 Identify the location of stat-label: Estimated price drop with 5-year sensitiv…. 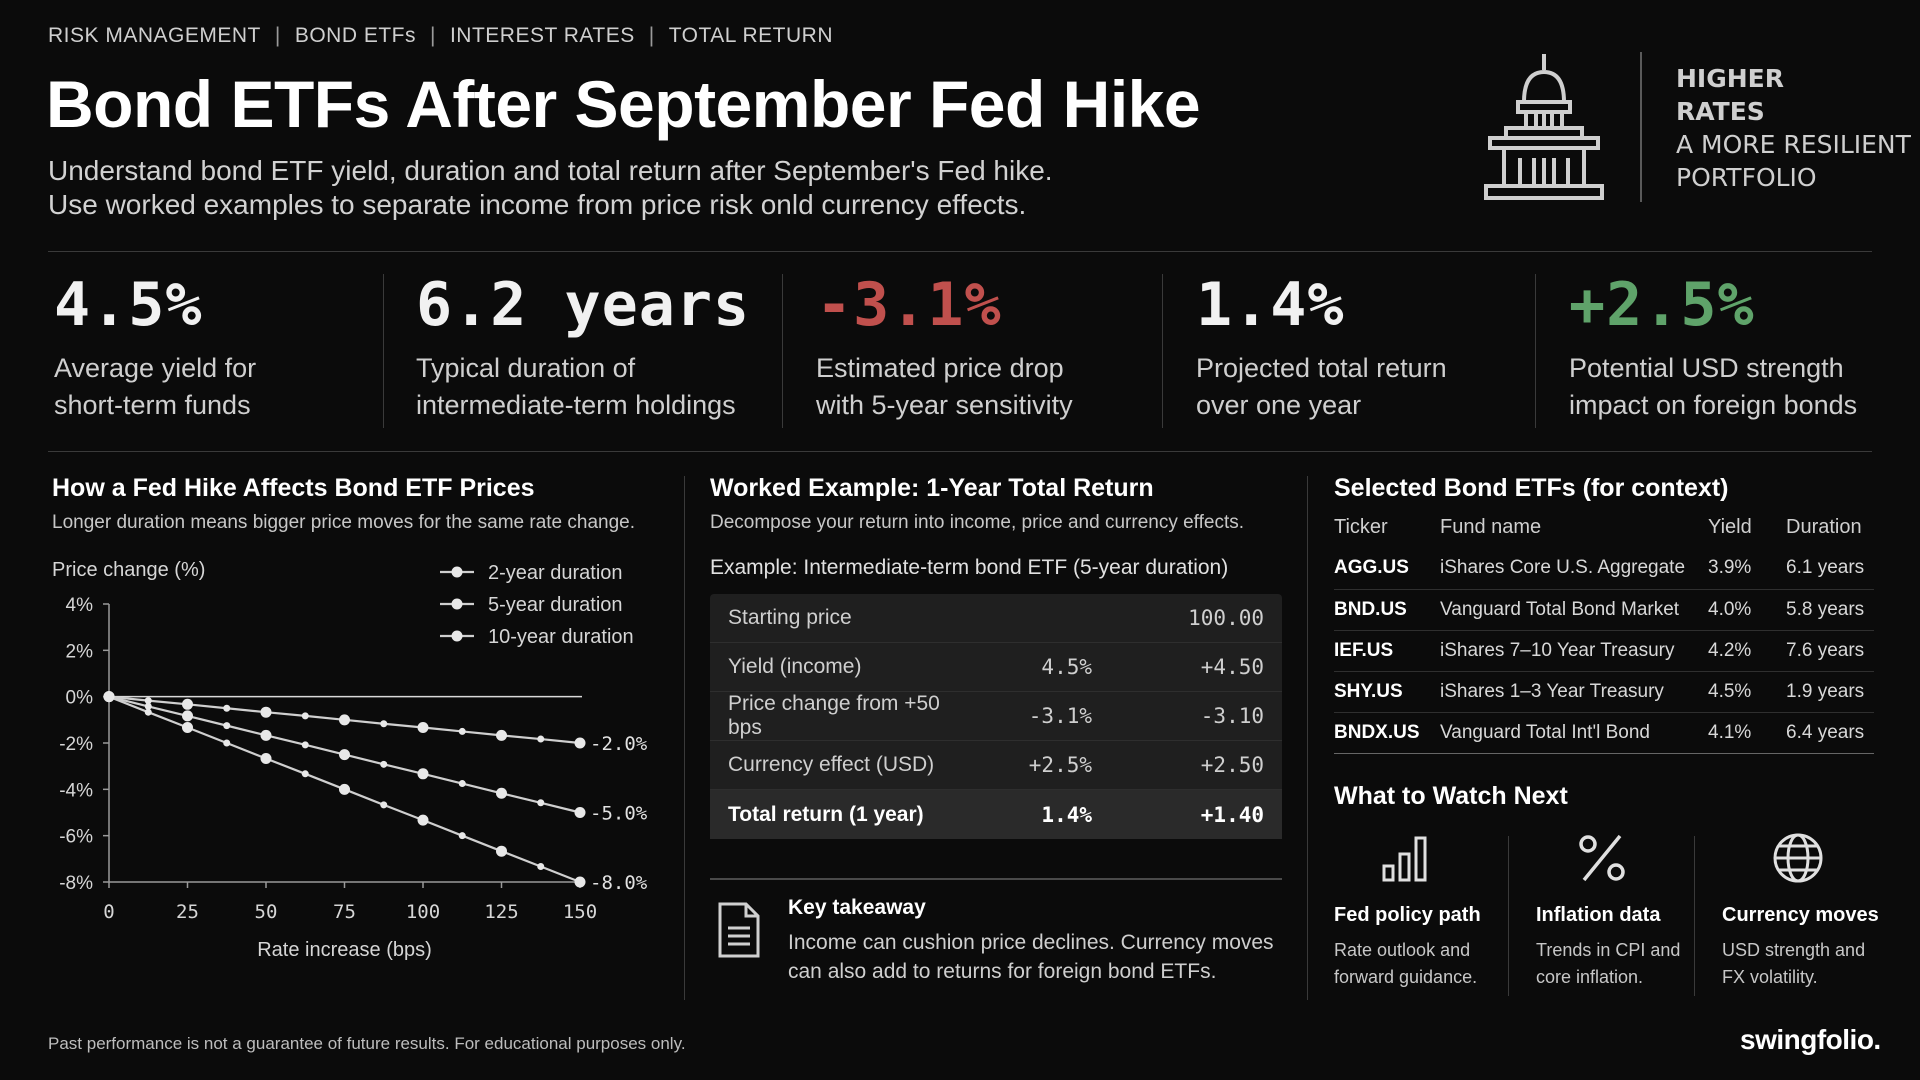
(944, 386).